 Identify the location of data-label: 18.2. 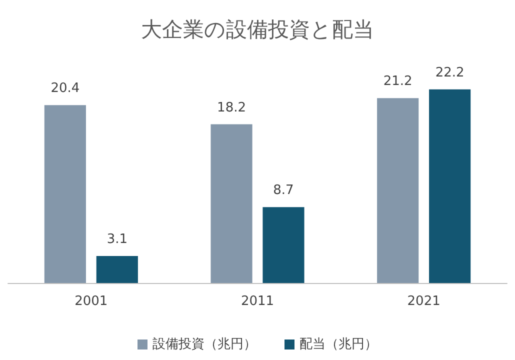
(231, 108).